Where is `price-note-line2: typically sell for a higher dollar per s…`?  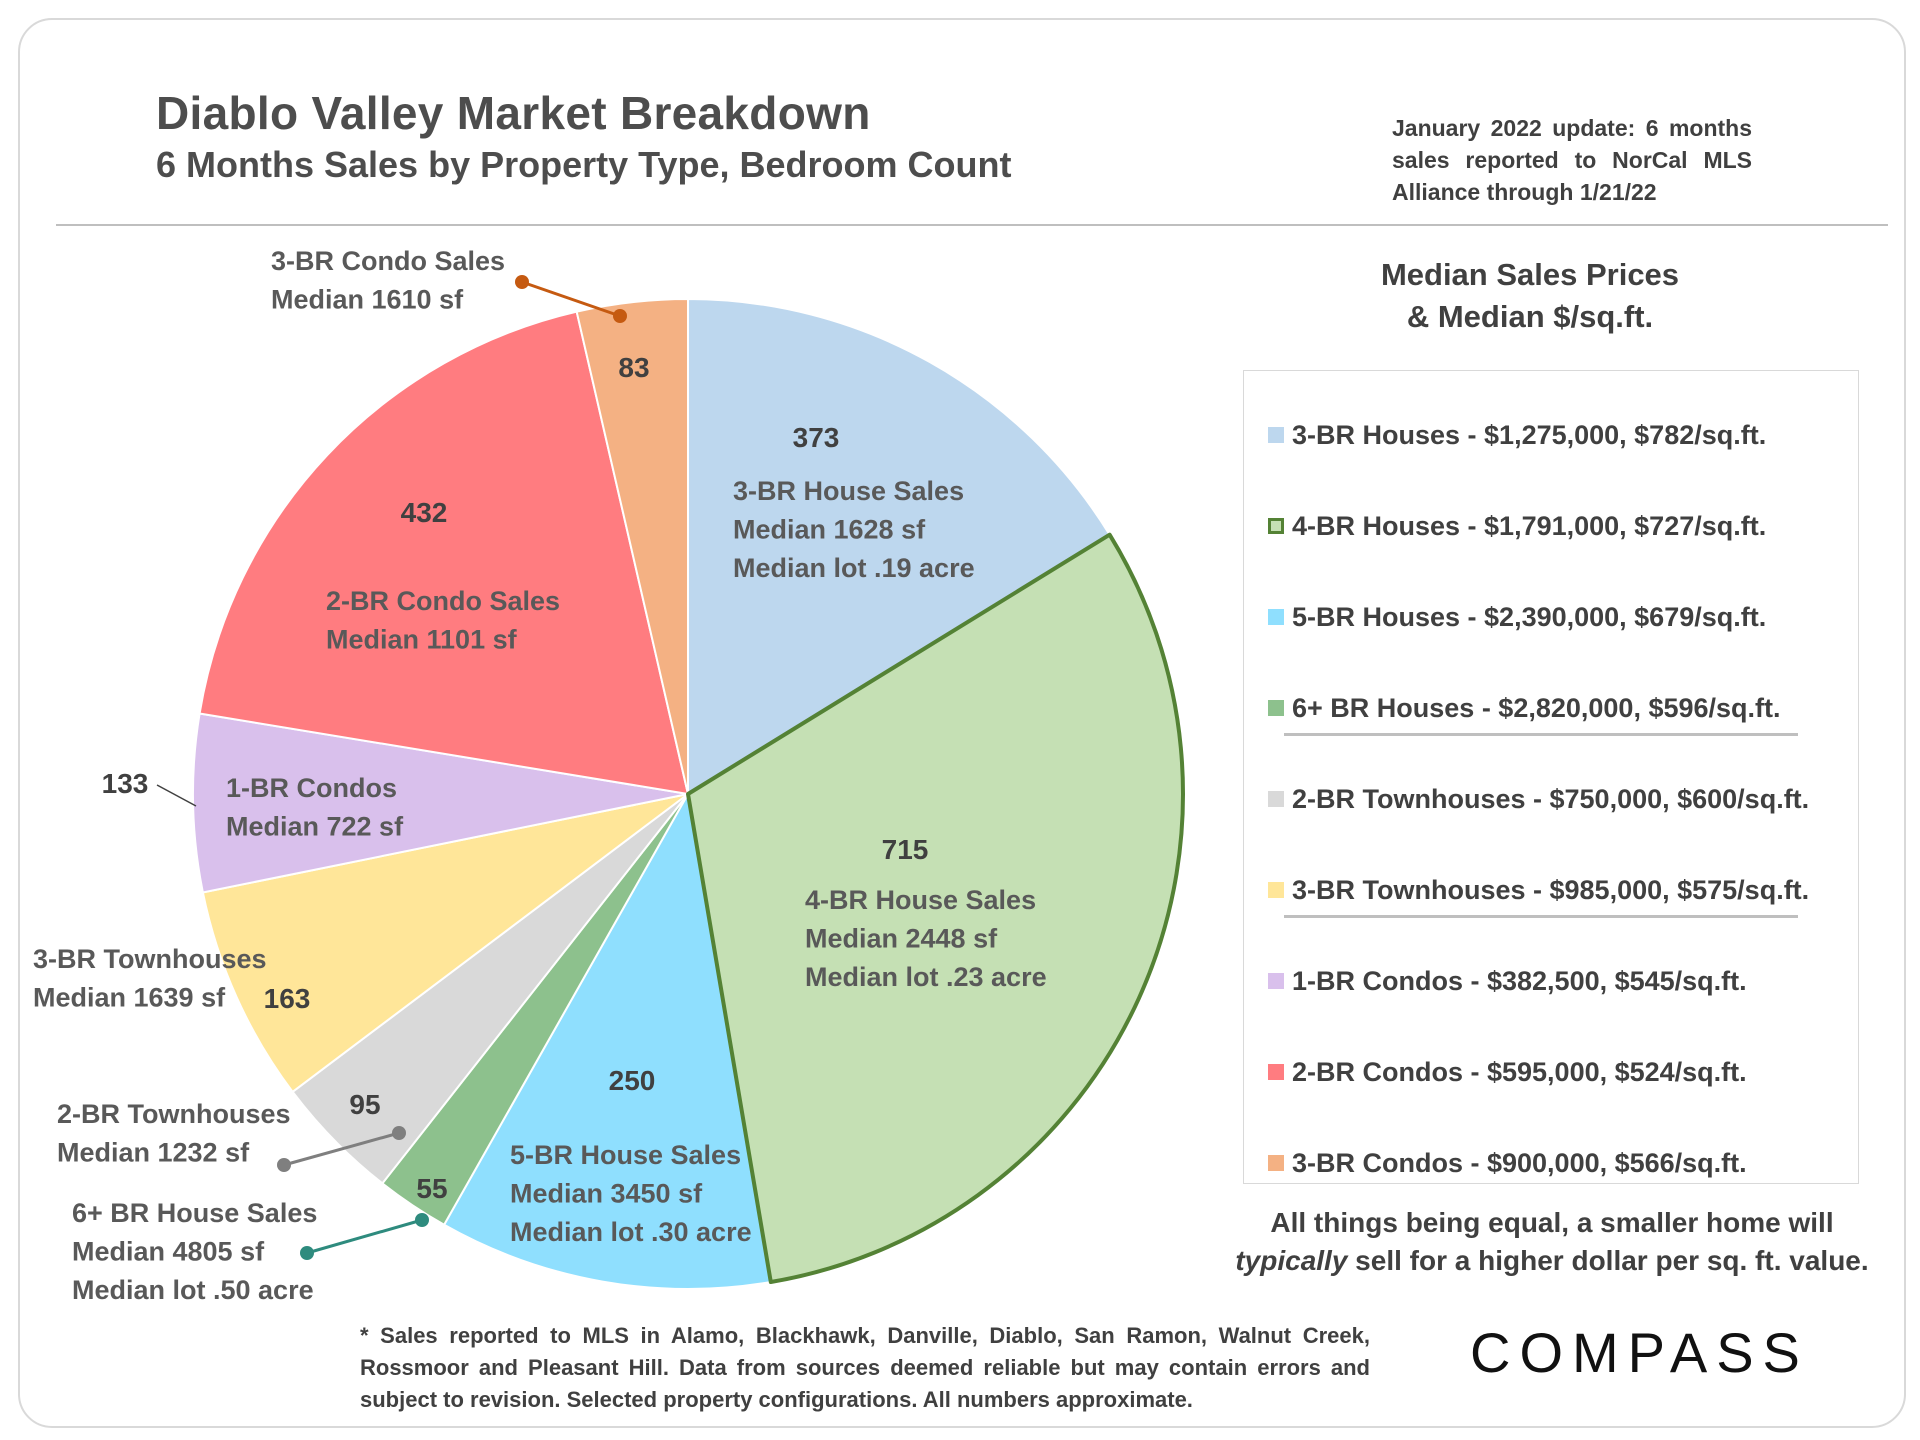 price-note-line2: typically sell for a higher dollar per s… is located at coordinates (1552, 1261).